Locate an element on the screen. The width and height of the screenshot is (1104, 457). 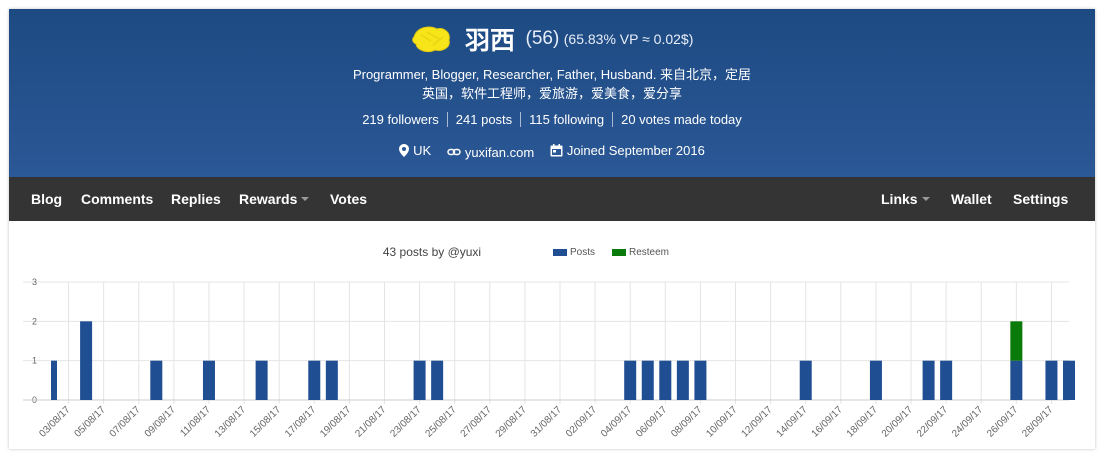
x-tick-label: 05/08/17 is located at coordinates (90, 422).